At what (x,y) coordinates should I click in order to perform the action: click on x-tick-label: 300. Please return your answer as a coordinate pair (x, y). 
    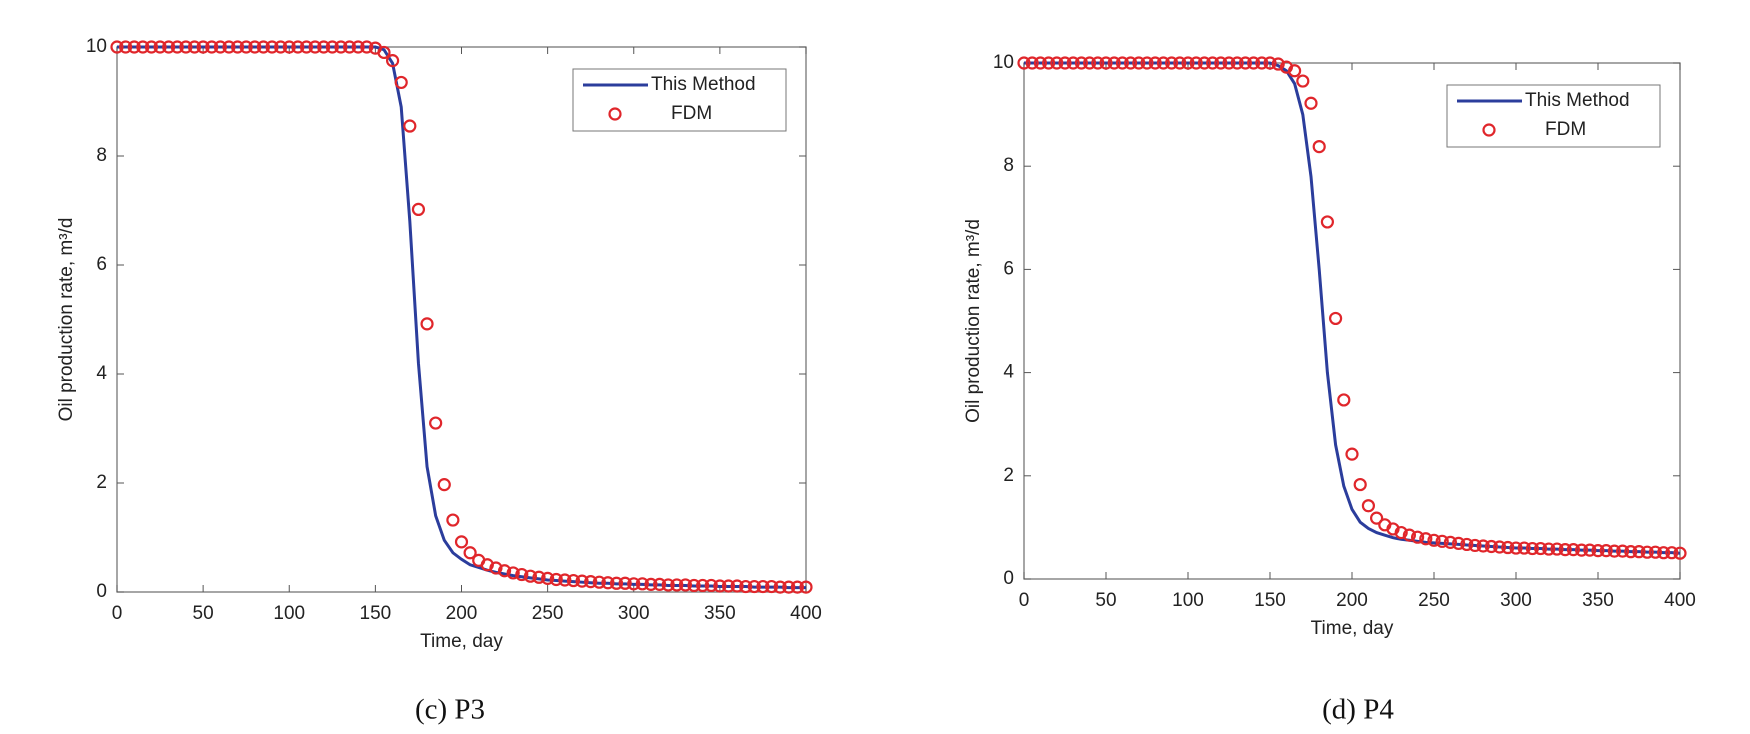
    Looking at the image, I should click on (634, 613).